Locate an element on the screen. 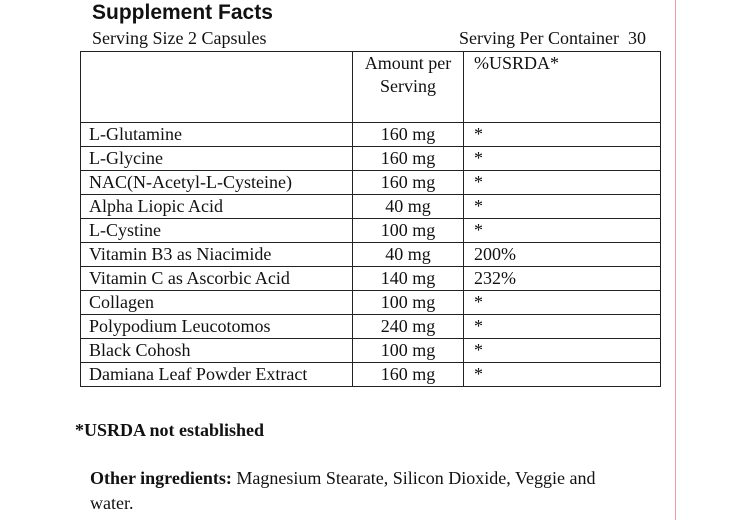 Image resolution: width=750 pixels, height=520 pixels. table-cell: Vitamin B3 as Niacimide is located at coordinates (216, 254).